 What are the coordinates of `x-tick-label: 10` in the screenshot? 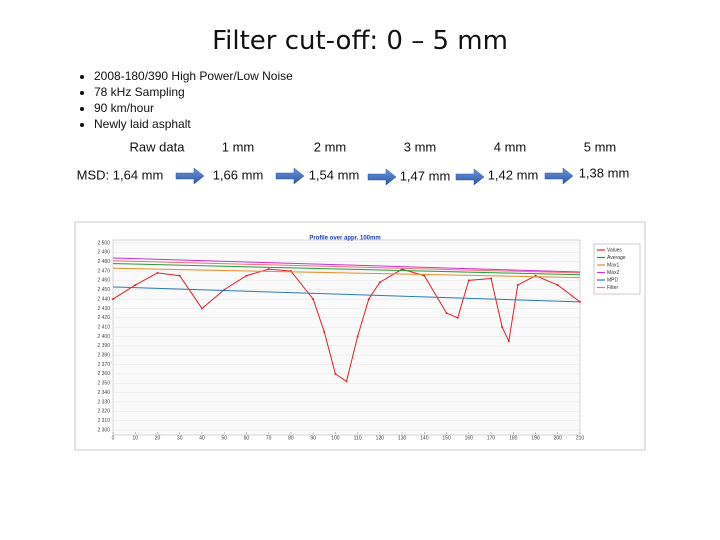 It's located at (135, 438).